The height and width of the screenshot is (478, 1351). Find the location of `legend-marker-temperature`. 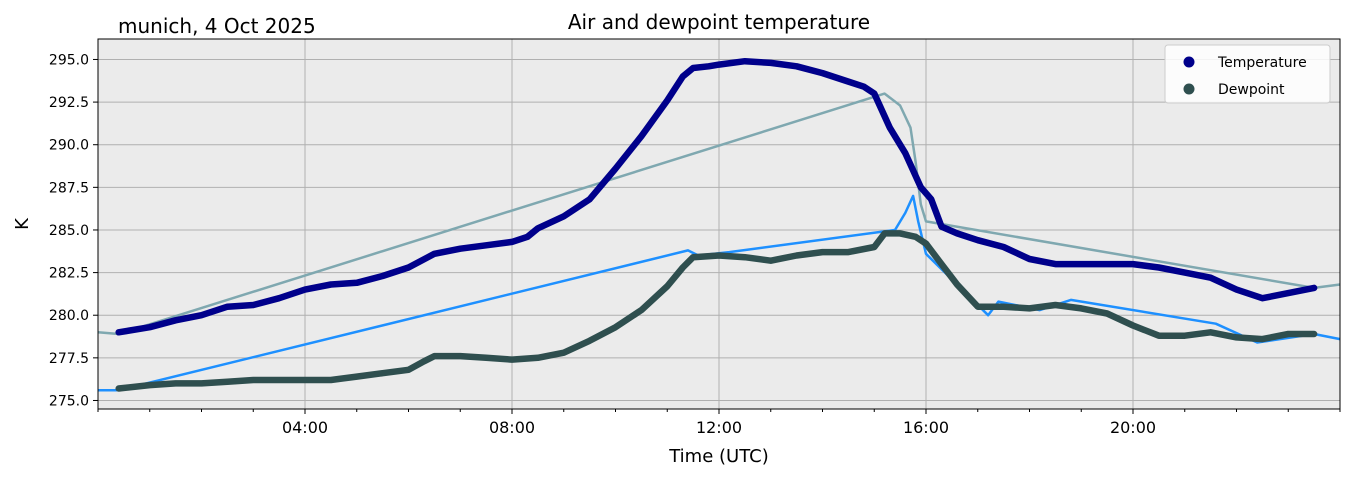

legend-marker-temperature is located at coordinates (1189, 62).